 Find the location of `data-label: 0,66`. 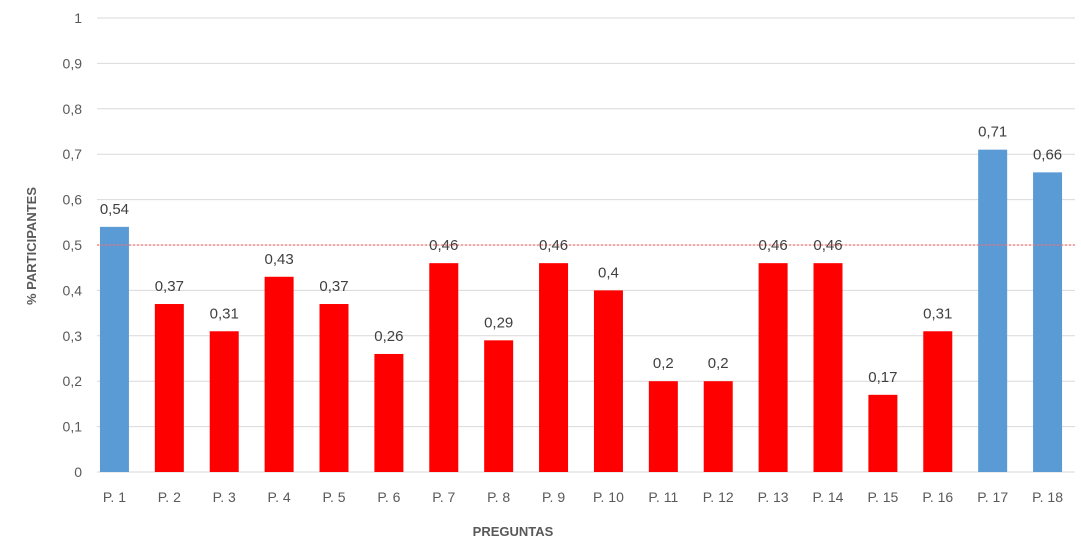

data-label: 0,66 is located at coordinates (1047, 154).